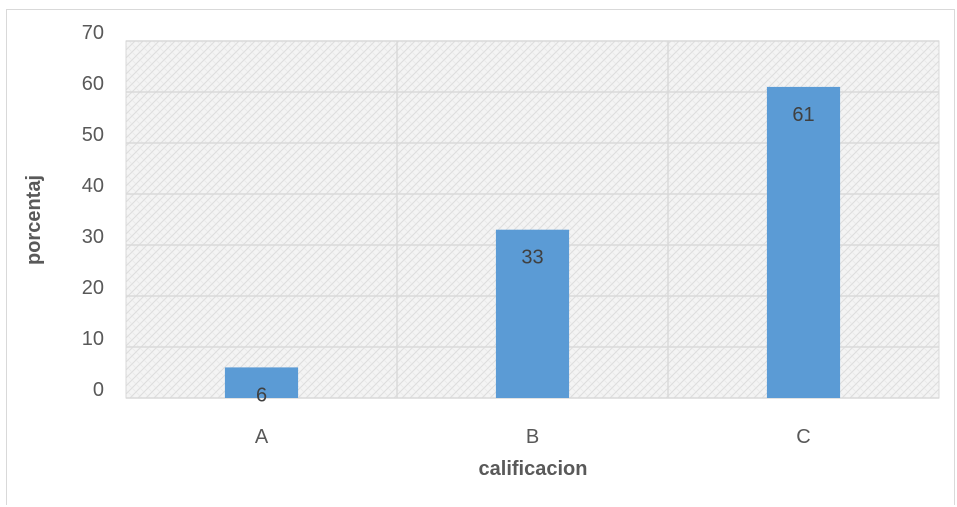  I want to click on data-label-B: 33, so click(532, 258).